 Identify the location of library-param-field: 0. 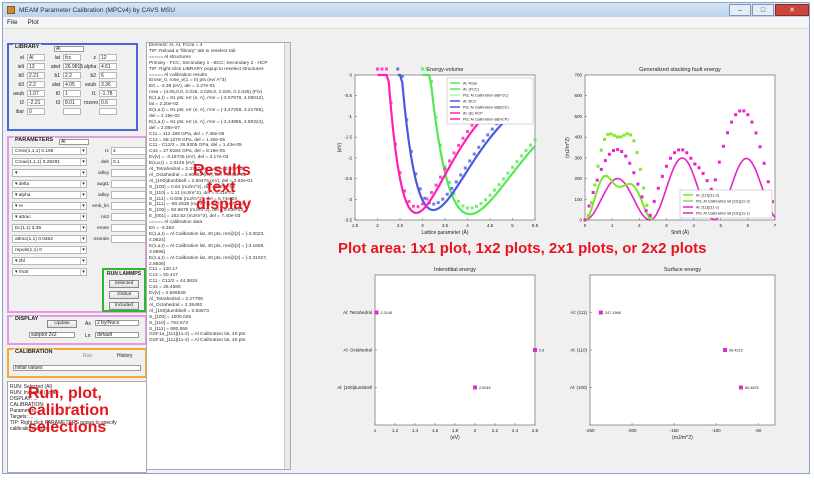
(36, 111).